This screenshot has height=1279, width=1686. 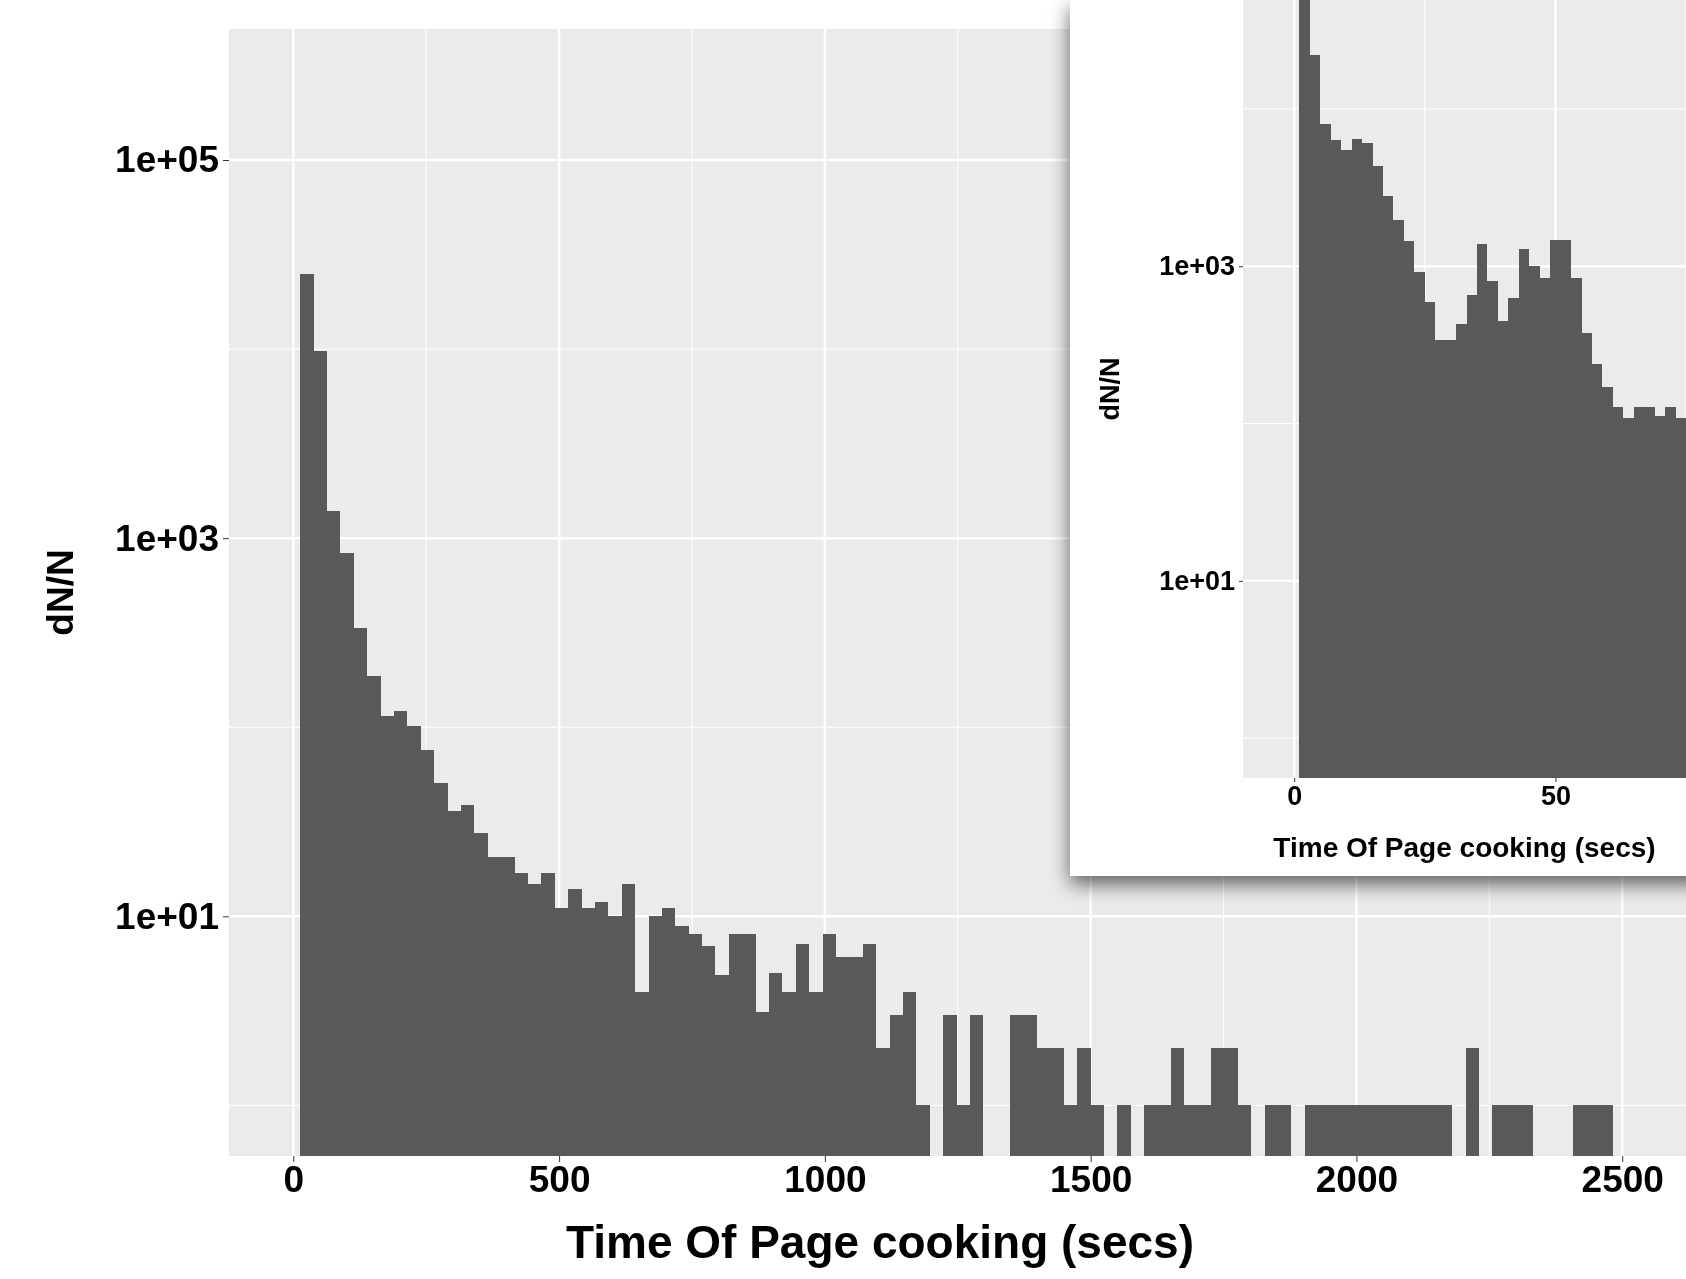 What do you see at coordinates (167, 160) in the screenshot?
I see `y-tick-label: 1e+05` at bounding box center [167, 160].